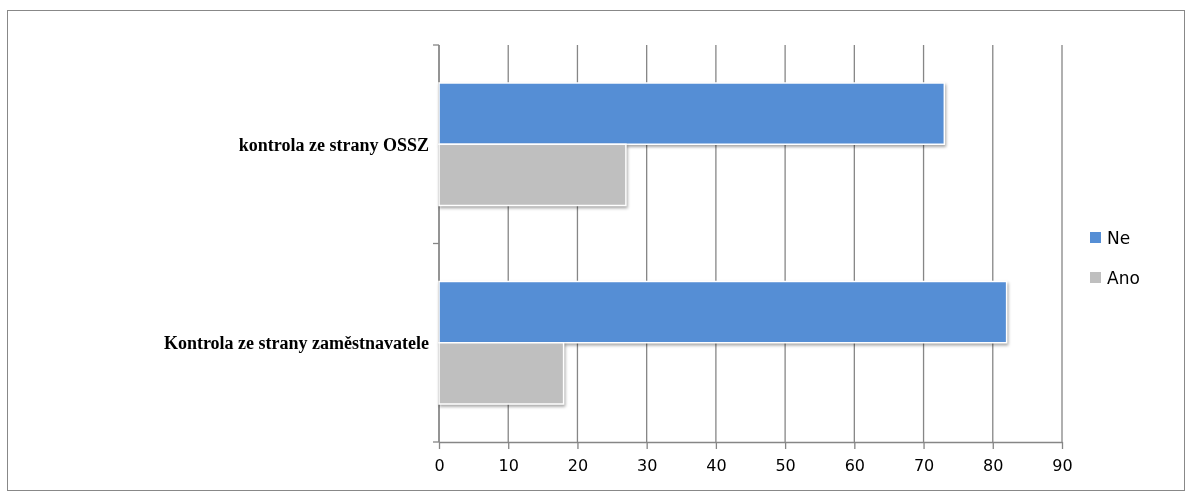  What do you see at coordinates (333, 144) in the screenshot?
I see `y-tick-label: kontrola ze strany OSSZ` at bounding box center [333, 144].